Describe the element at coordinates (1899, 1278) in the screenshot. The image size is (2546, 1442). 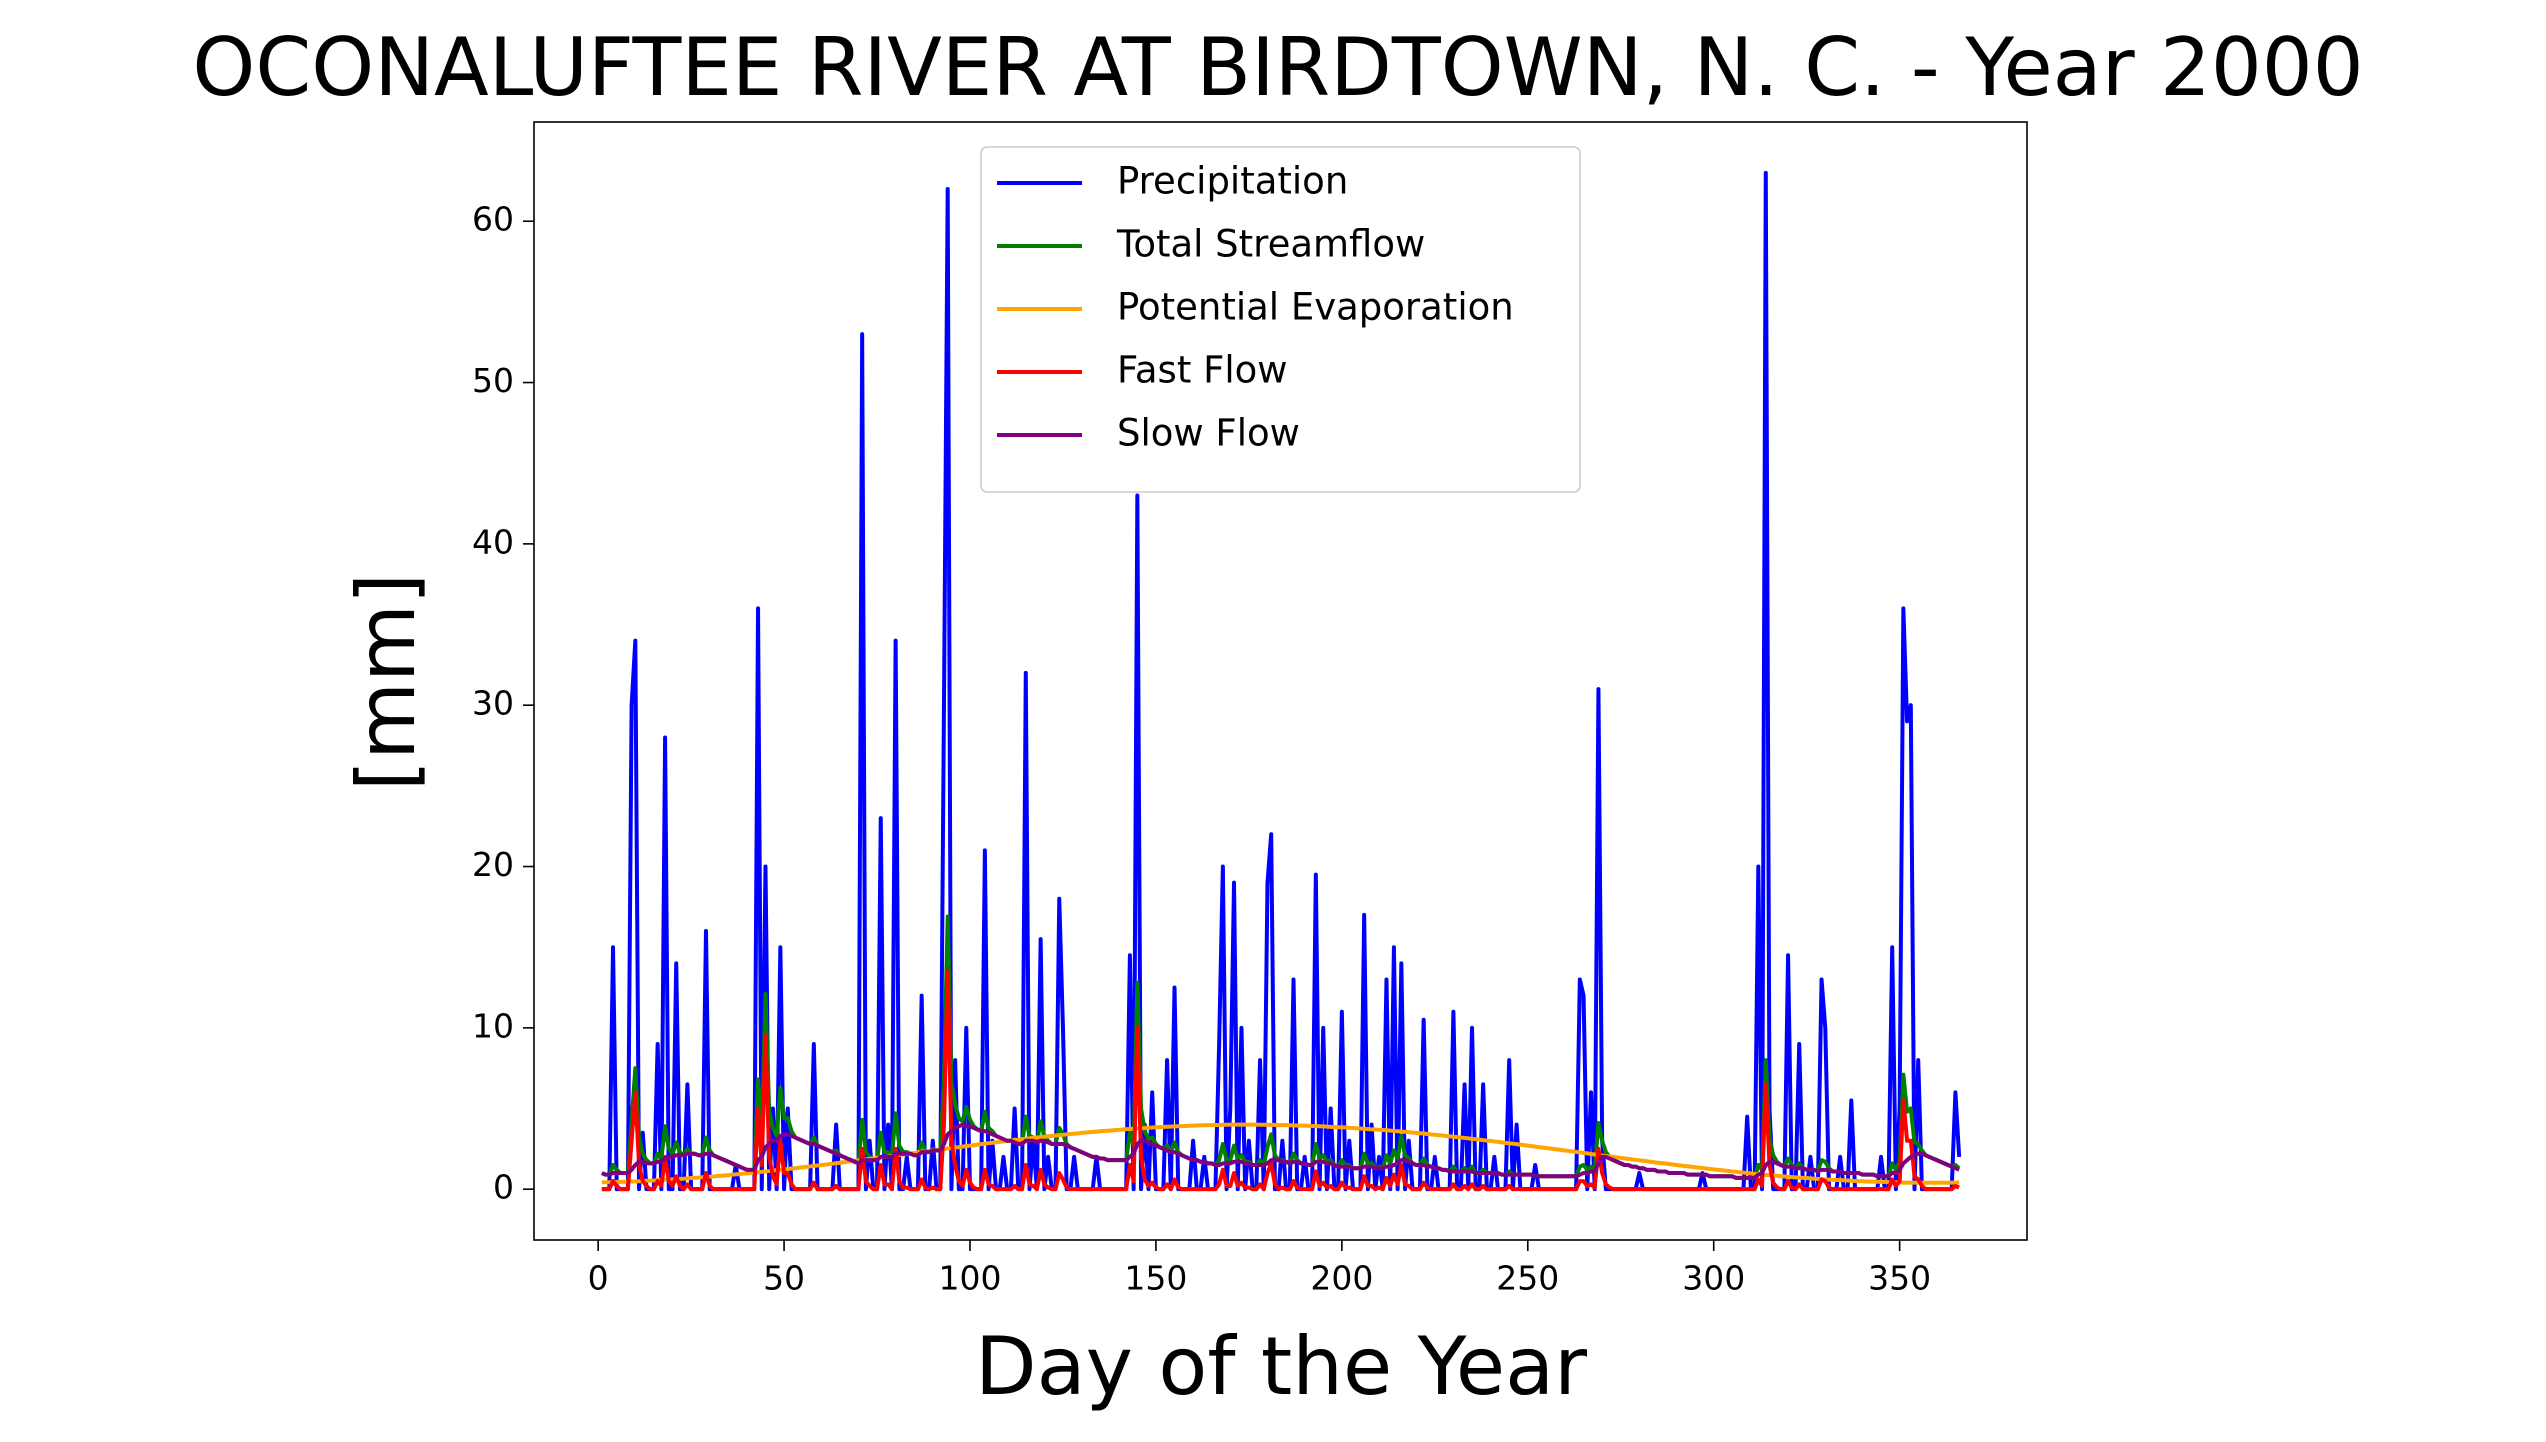
I see `x-tick-label: 350` at that location.